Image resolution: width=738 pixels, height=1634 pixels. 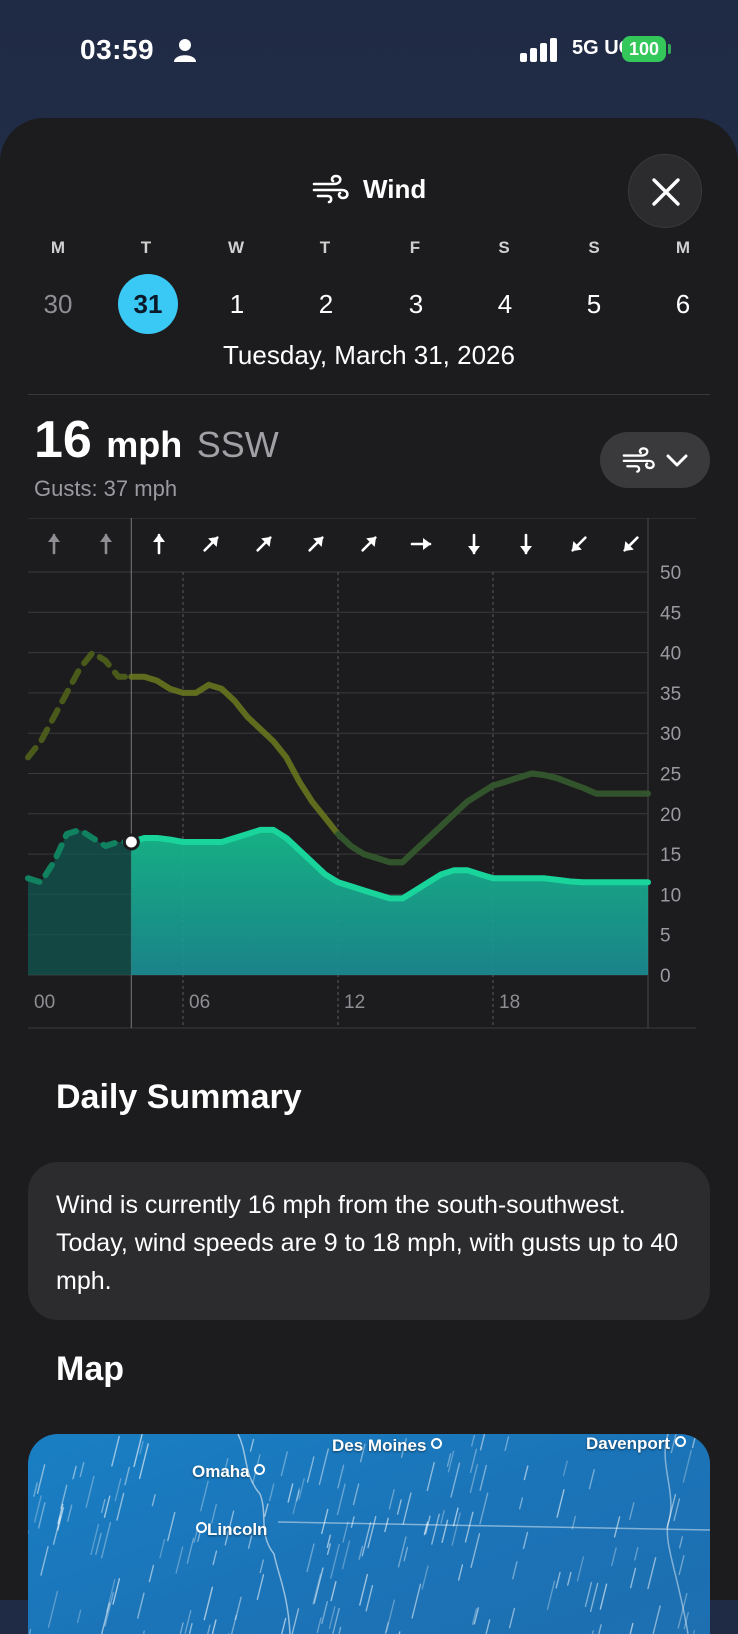 I want to click on xmark-icon, so click(x=666, y=192).